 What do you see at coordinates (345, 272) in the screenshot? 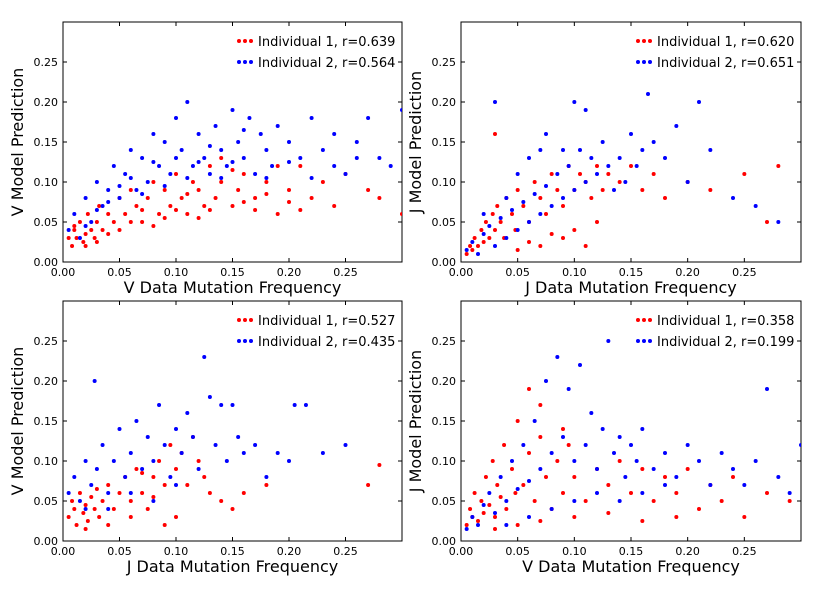
I see `x-tick-label: 0.25` at bounding box center [345, 272].